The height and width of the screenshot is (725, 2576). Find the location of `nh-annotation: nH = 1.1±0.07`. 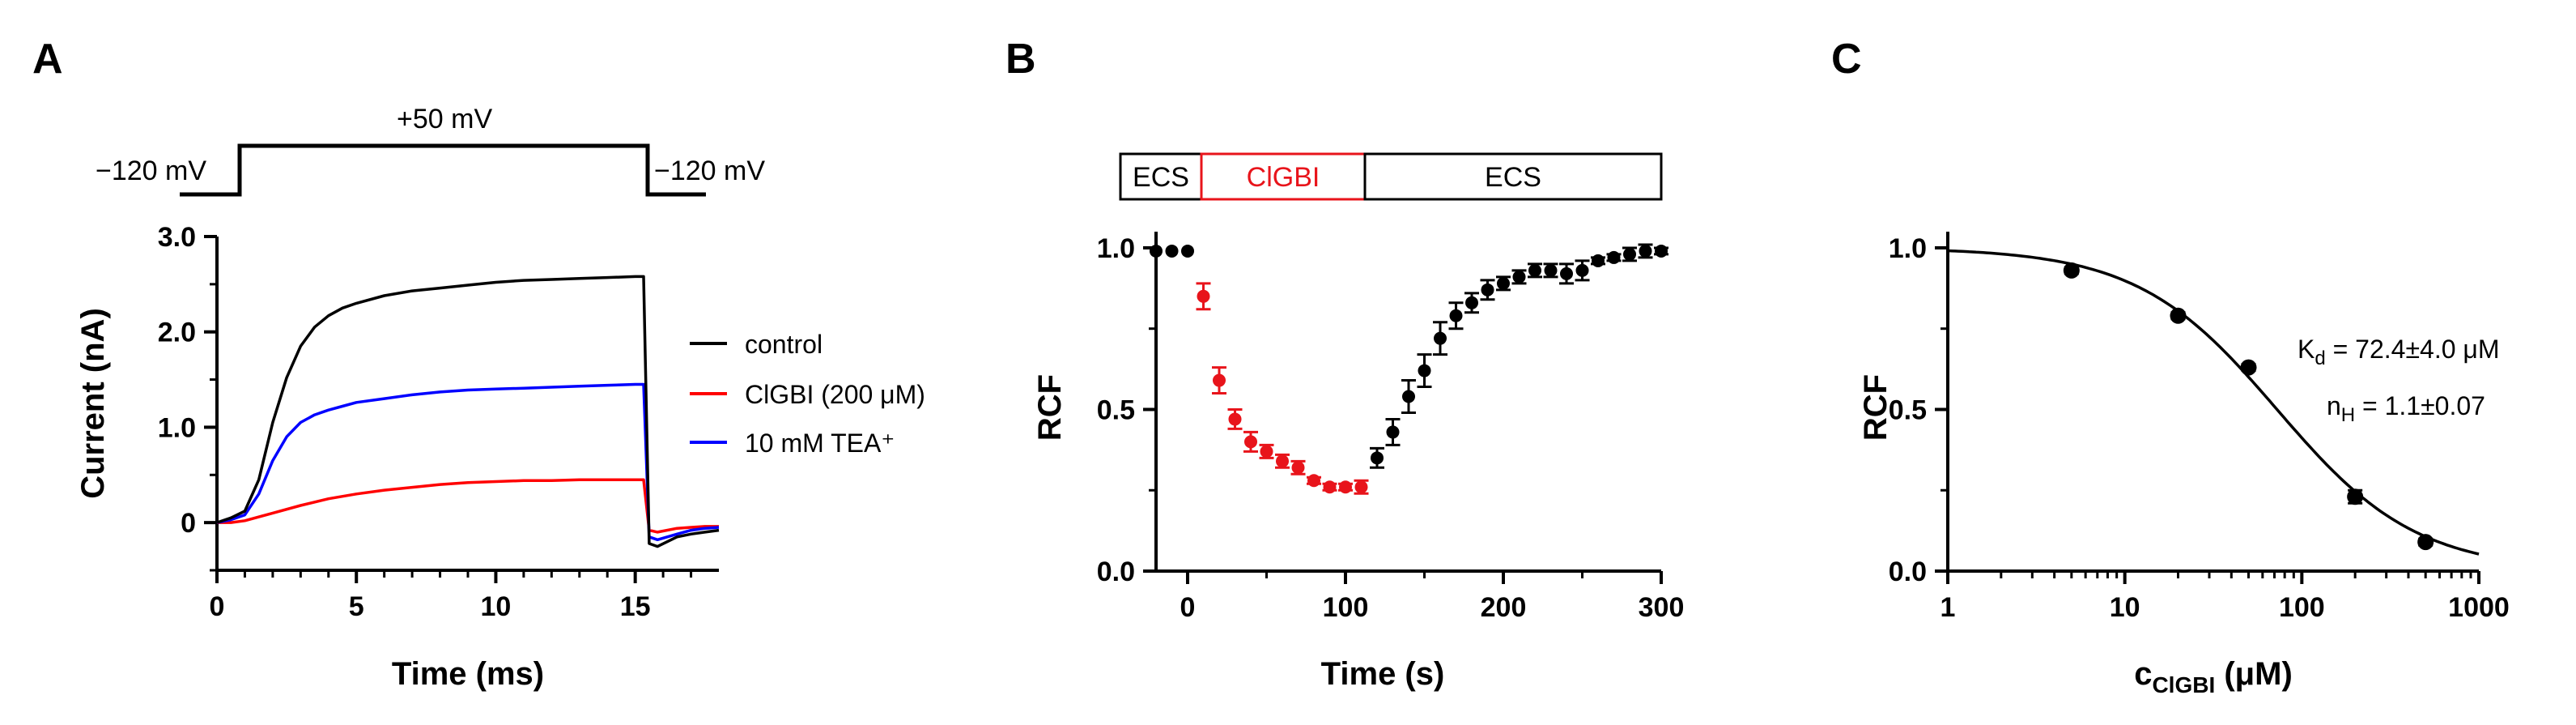

nh-annotation: nH = 1.1±0.07 is located at coordinates (2406, 408).